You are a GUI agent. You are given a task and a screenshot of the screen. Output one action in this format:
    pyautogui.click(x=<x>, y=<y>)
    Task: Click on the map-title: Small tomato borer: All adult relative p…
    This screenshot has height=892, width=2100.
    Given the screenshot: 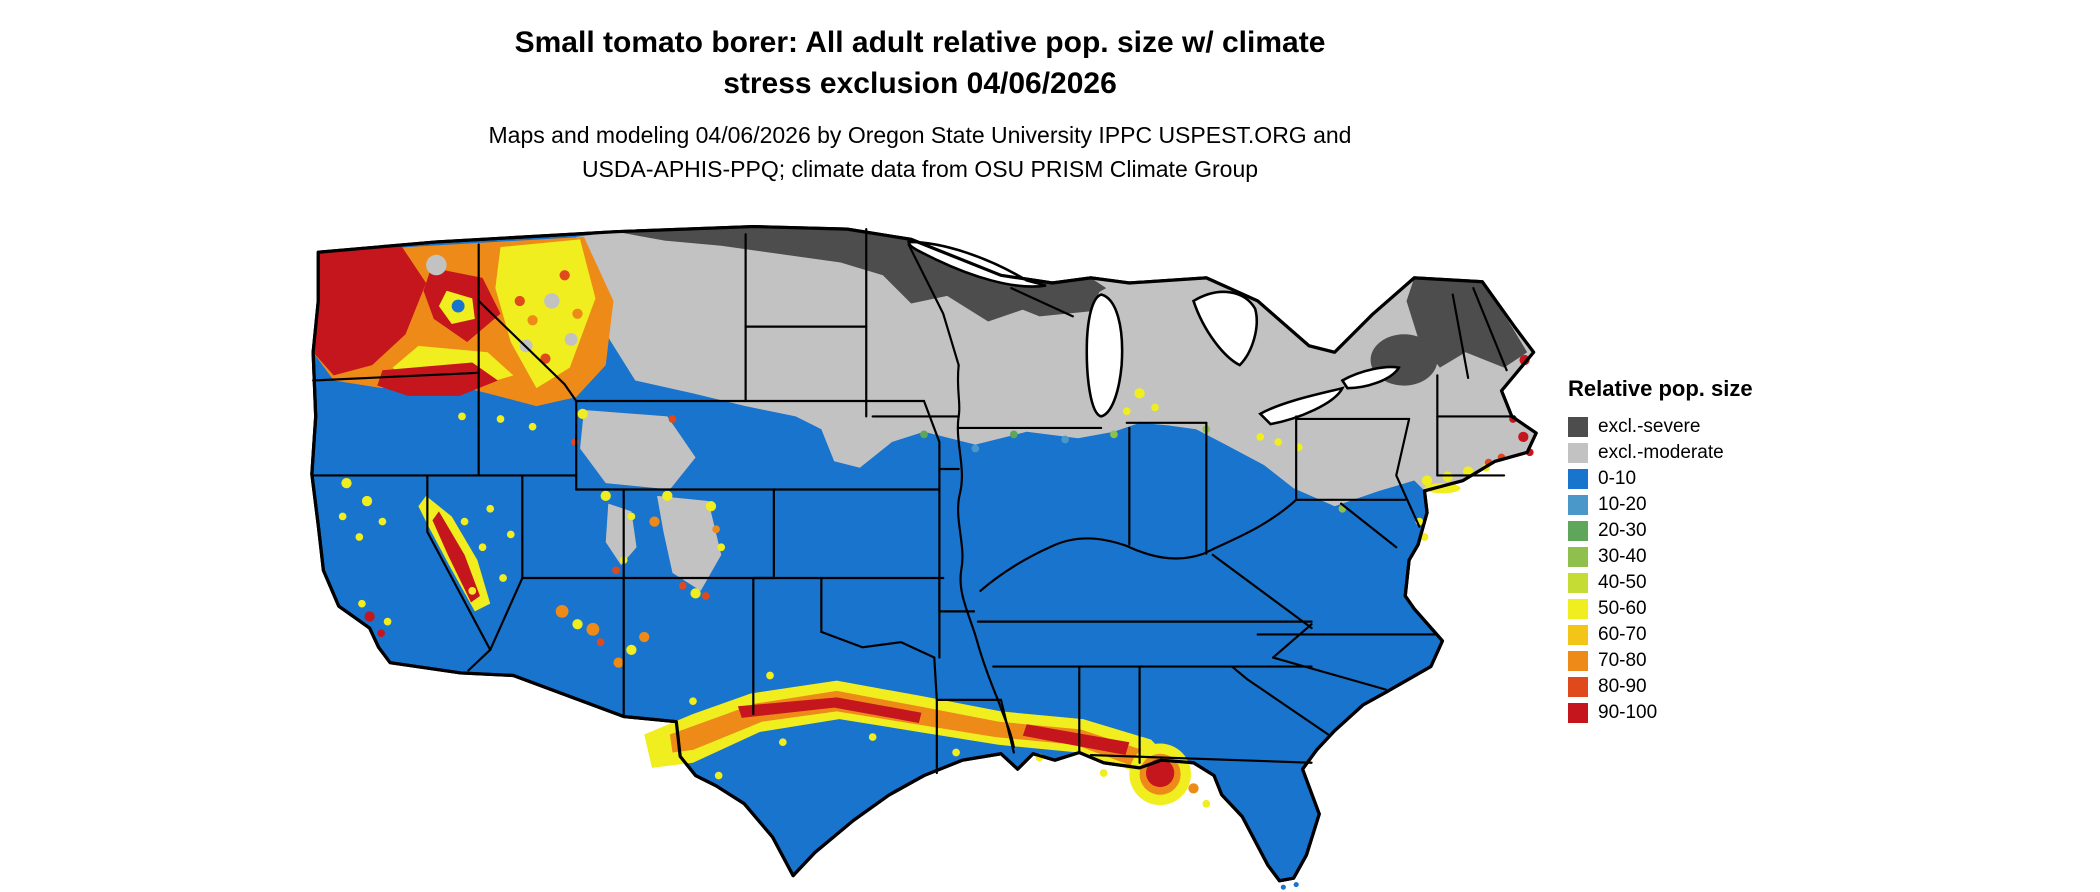 What is the action you would take?
    pyautogui.click(x=920, y=63)
    